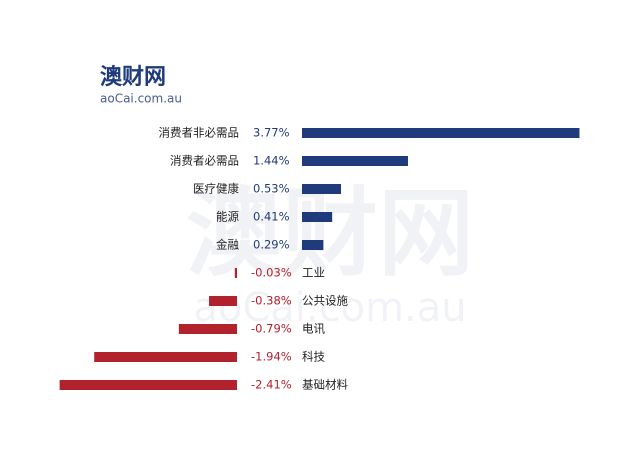 The width and height of the screenshot is (640, 454). Describe the element at coordinates (313, 329) in the screenshot. I see `category-label: 电讯` at that location.